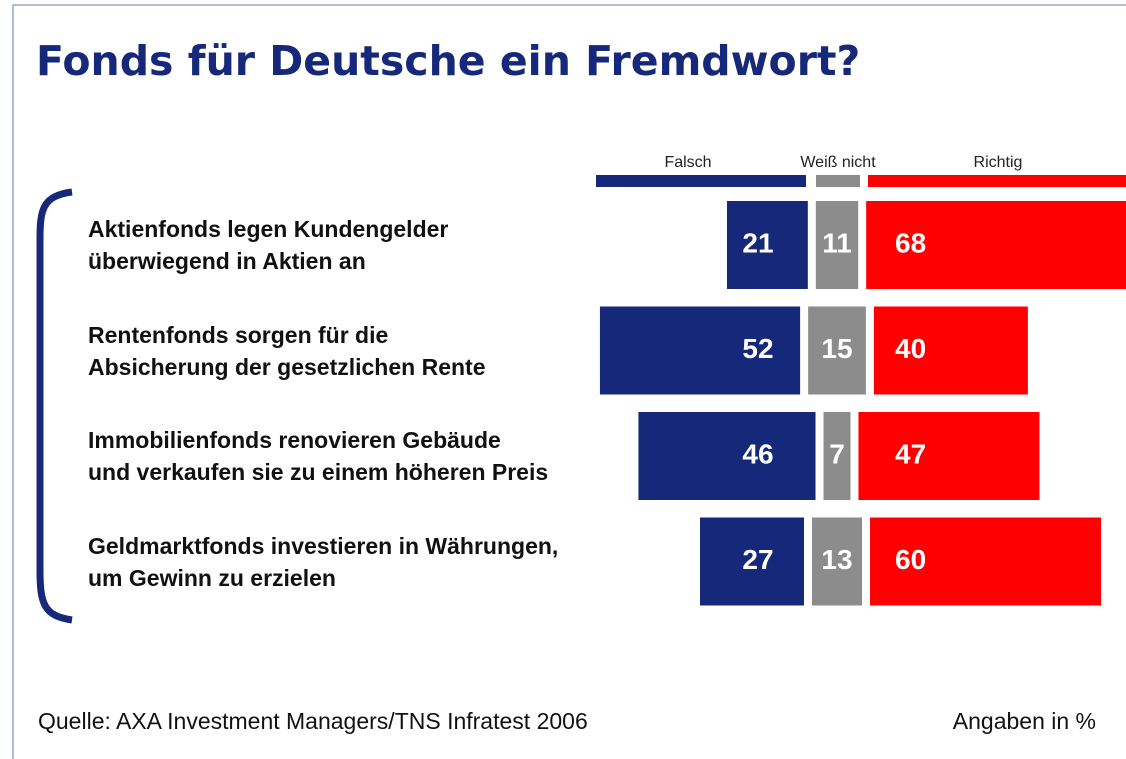  Describe the element at coordinates (910, 559) in the screenshot. I see `value-label: 60` at that location.